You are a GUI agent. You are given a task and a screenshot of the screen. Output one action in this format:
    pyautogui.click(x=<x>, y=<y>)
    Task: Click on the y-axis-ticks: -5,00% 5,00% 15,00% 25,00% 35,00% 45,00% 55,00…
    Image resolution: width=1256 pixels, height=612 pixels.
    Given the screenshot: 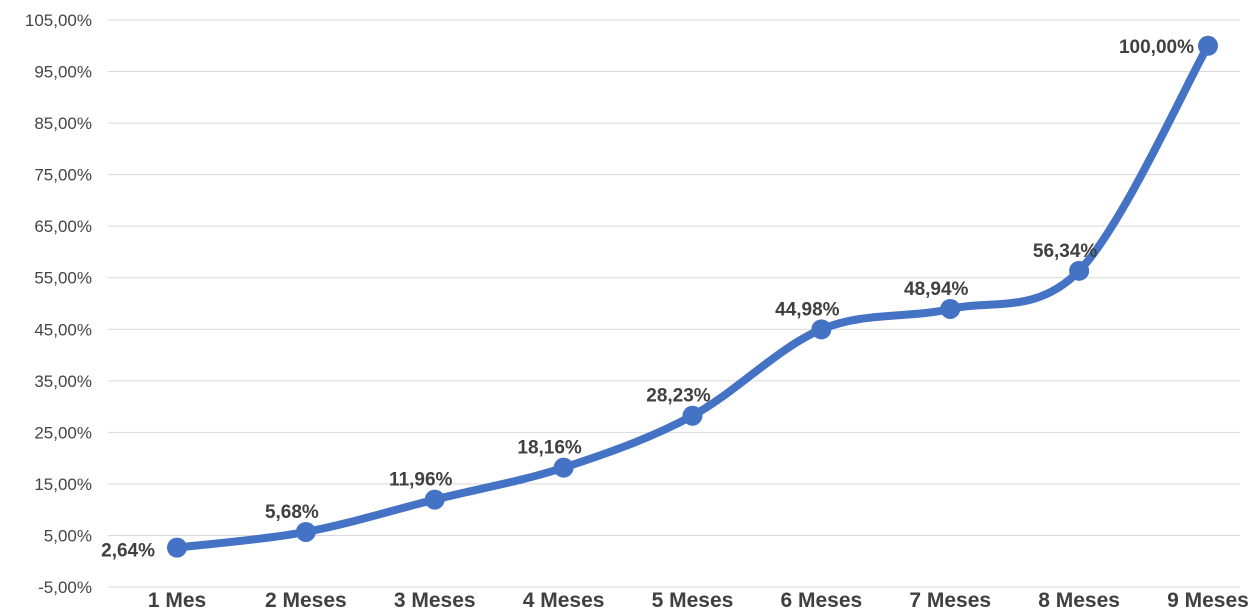 What is the action you would take?
    pyautogui.click(x=58, y=304)
    